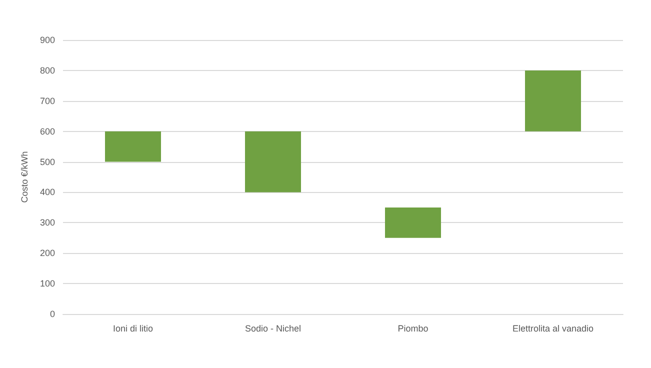  Describe the element at coordinates (47, 40) in the screenshot. I see `y-tick-label: 900` at that location.